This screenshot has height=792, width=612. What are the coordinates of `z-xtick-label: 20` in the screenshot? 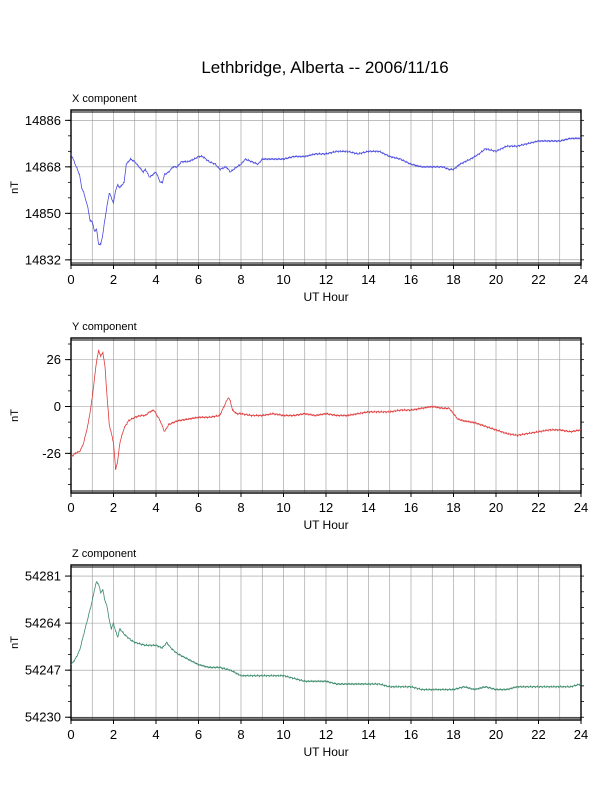 It's located at (496, 734).